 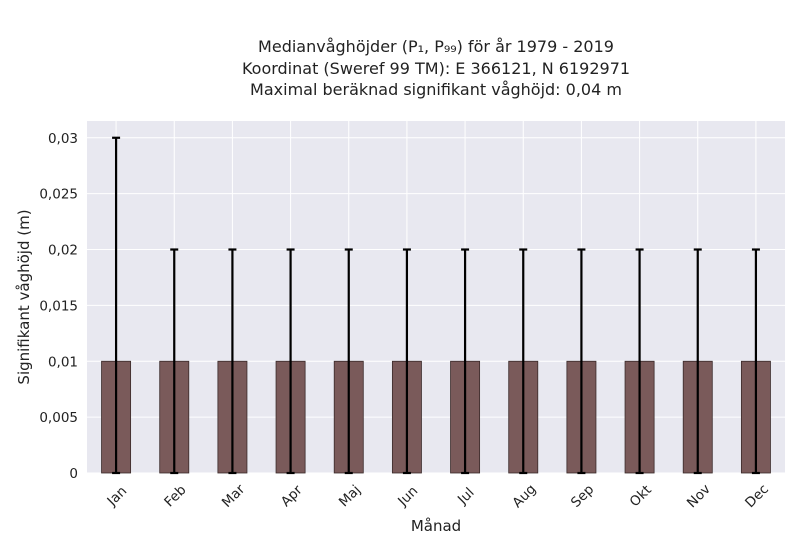 I want to click on y-tick-label: 0,005, so click(x=58, y=418).